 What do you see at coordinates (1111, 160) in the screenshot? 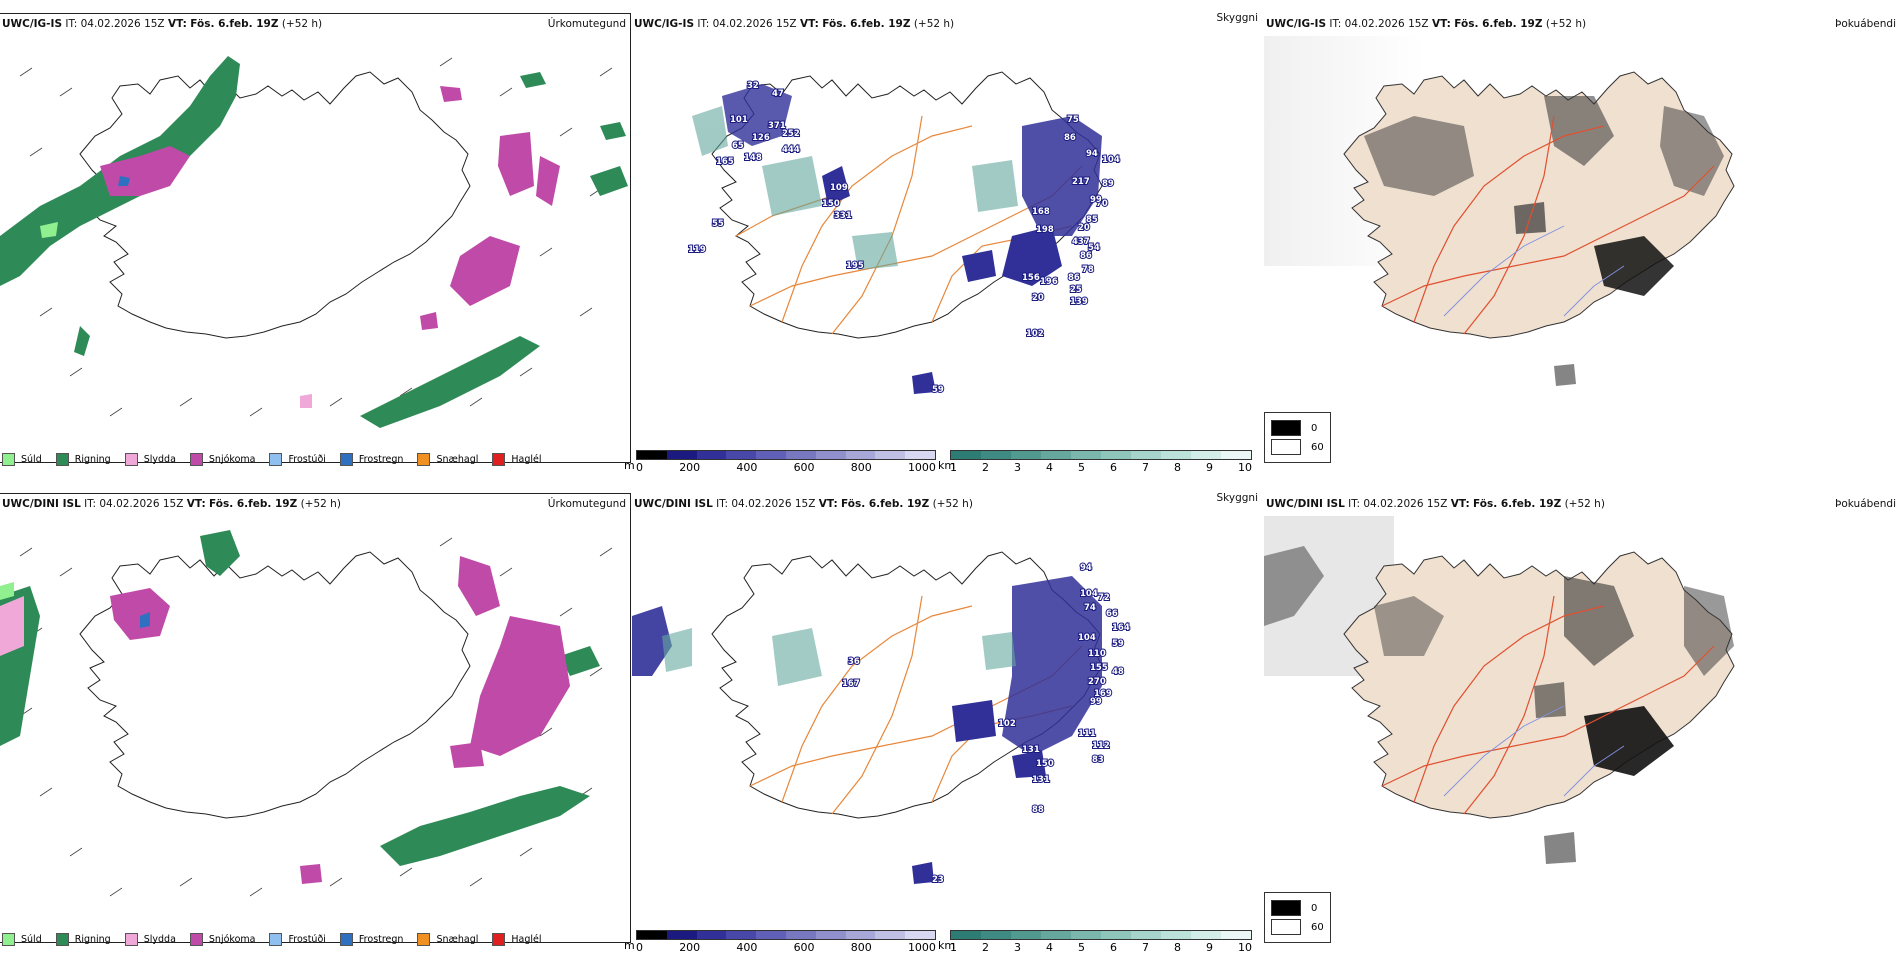
I see `cloud-base-value: 104` at bounding box center [1111, 160].